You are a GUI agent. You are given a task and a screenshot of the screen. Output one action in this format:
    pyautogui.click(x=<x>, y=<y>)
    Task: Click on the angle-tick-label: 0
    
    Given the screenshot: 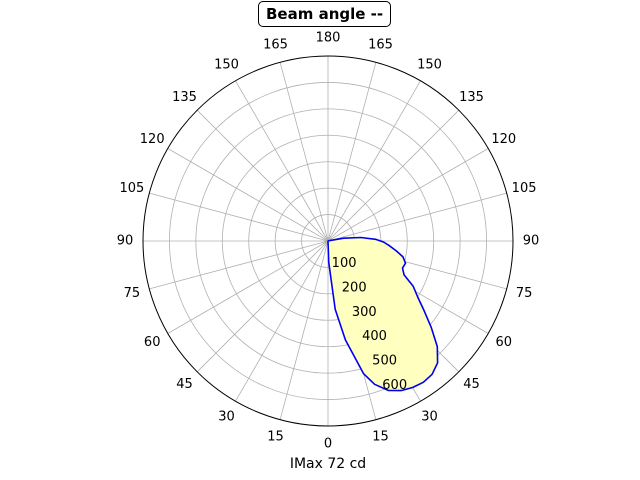 What is the action you would take?
    pyautogui.click(x=328, y=444)
    